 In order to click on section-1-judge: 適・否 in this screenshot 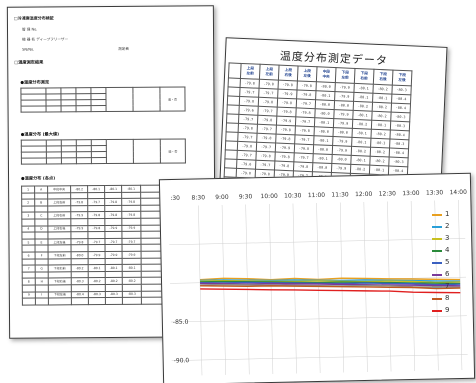, I will do `click(172, 99)`.